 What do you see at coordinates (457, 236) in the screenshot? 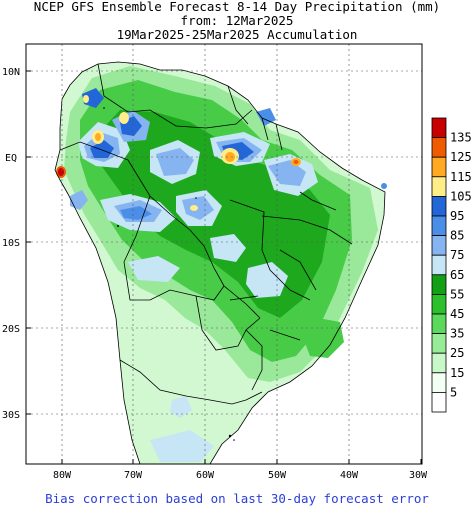
I see `legend-label: 85` at bounding box center [457, 236].